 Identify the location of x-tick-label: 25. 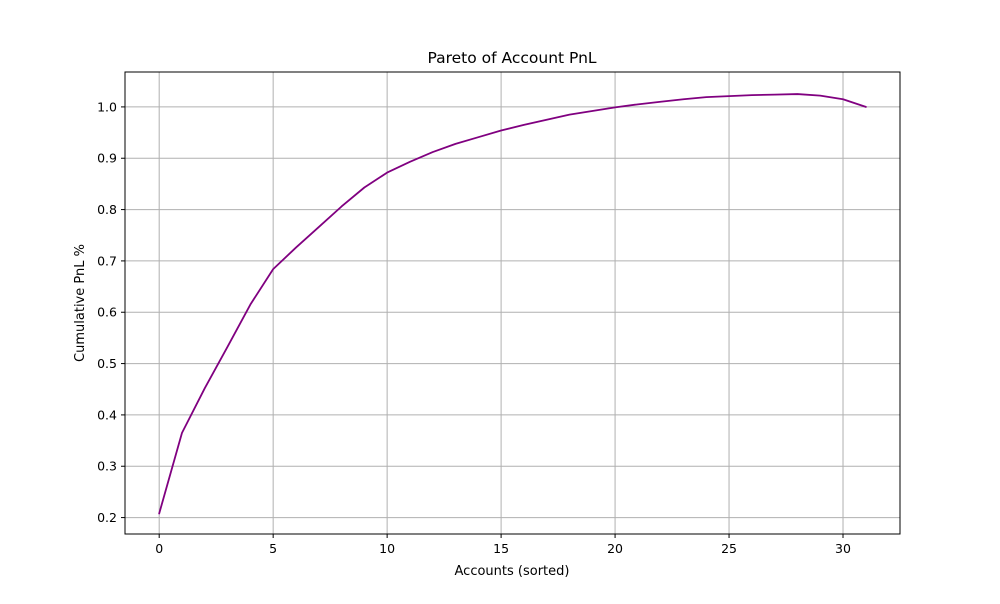
(729, 548).